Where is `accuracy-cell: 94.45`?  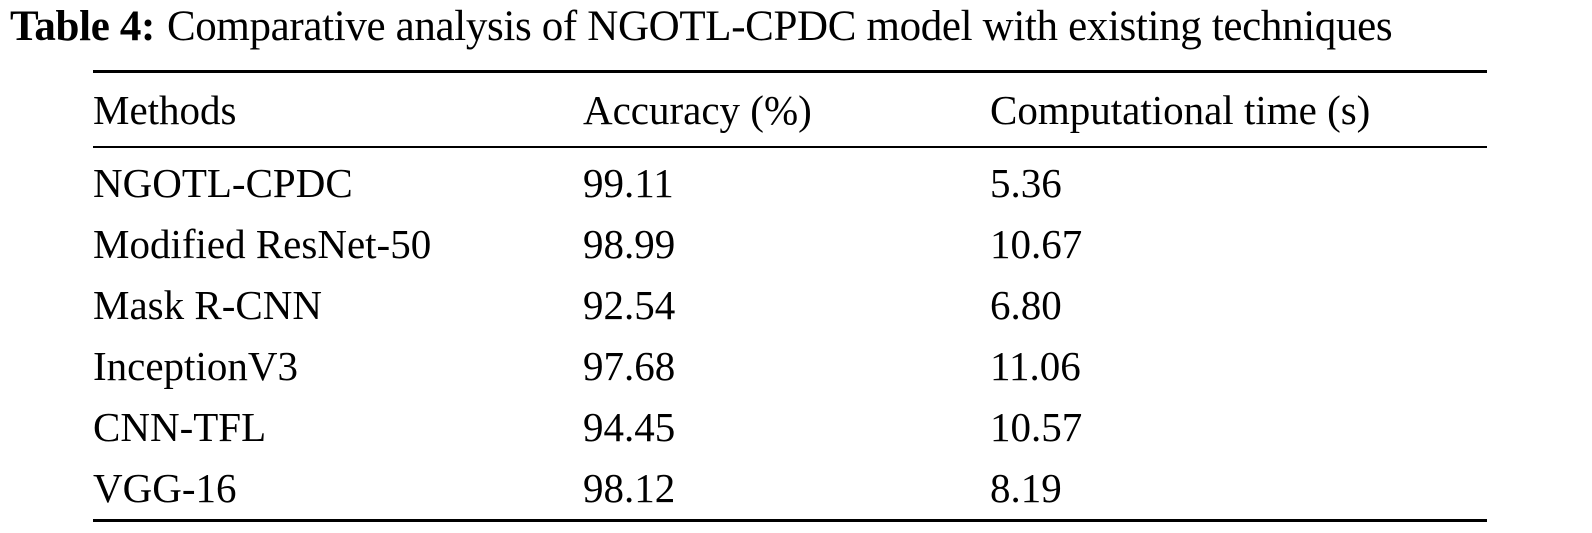
accuracy-cell: 94.45 is located at coordinates (629, 427).